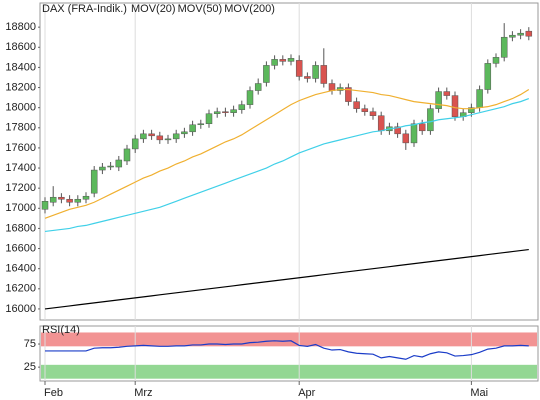 The image size is (540, 400). I want to click on y-tick-label: 17200, so click(20, 188).